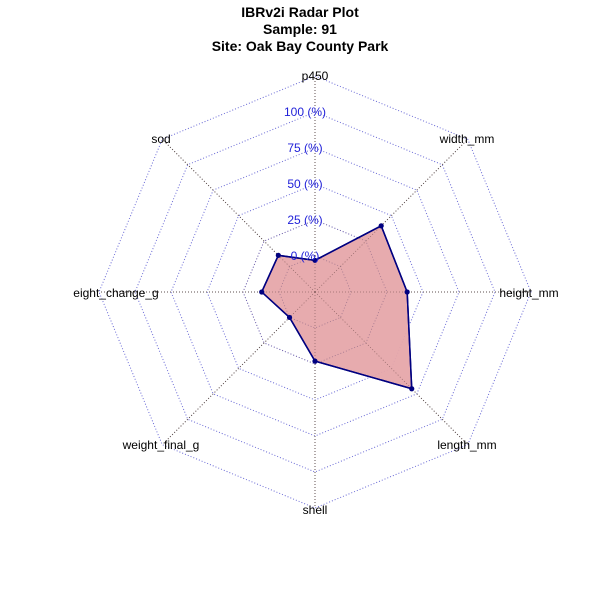 This screenshot has width=600, height=600. I want to click on data-point-sod, so click(278, 255).